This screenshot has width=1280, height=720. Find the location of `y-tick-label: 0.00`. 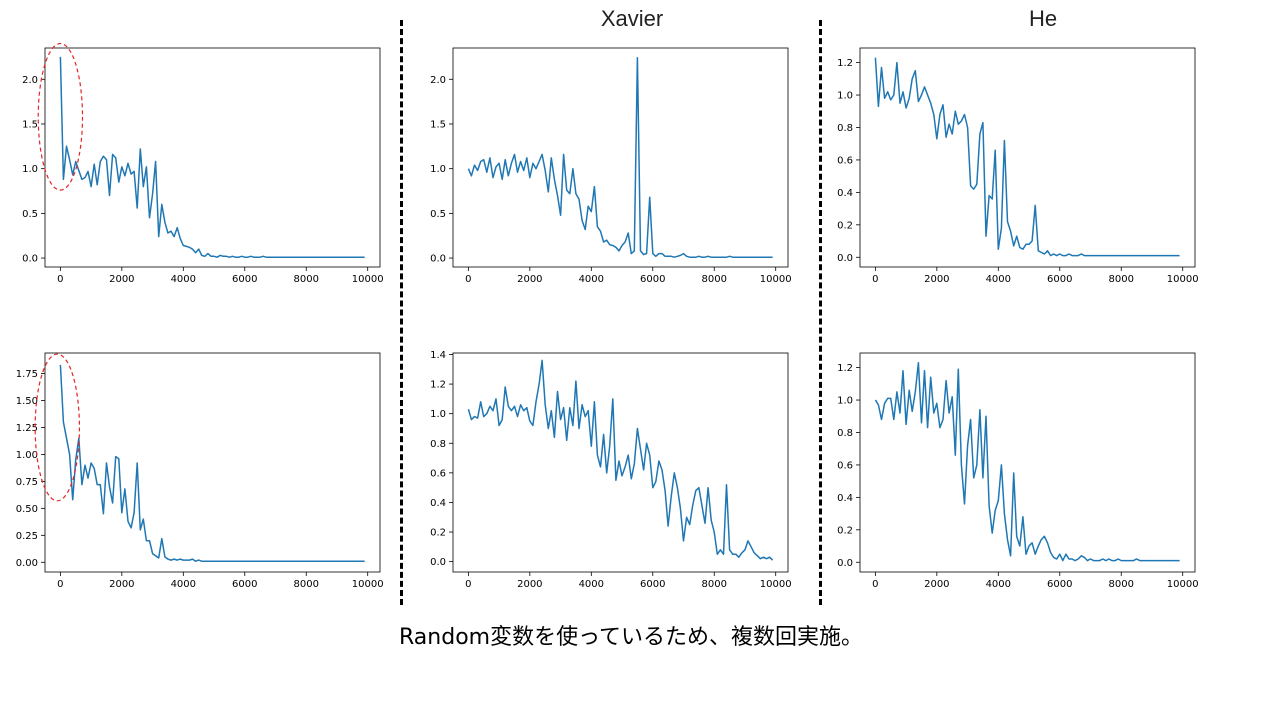

y-tick-label: 0.00 is located at coordinates (27, 563).